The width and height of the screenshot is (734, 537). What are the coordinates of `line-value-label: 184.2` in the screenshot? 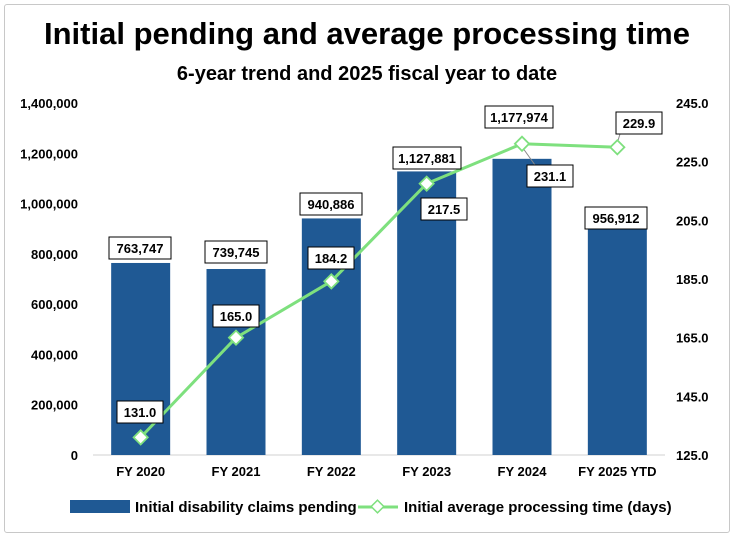 It's located at (331, 258).